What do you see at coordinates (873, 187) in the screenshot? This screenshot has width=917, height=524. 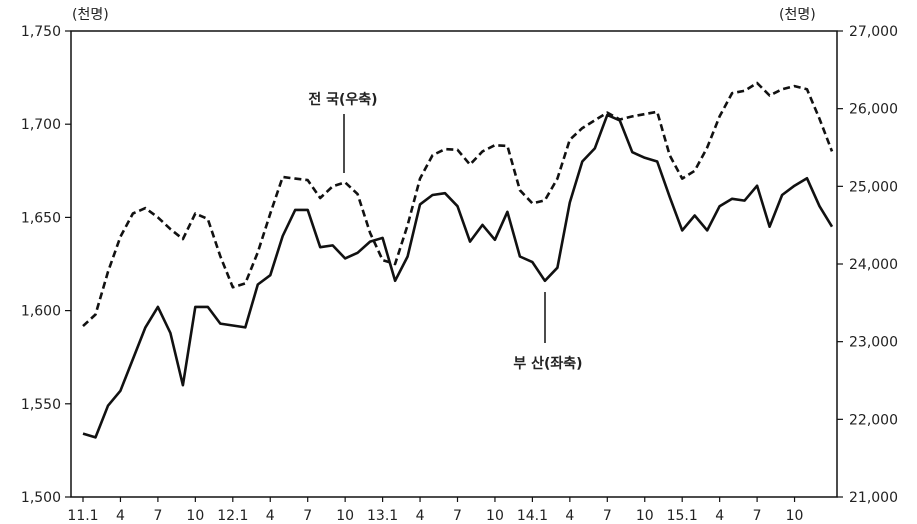 I see `right-tick-label: 25,000` at bounding box center [873, 187].